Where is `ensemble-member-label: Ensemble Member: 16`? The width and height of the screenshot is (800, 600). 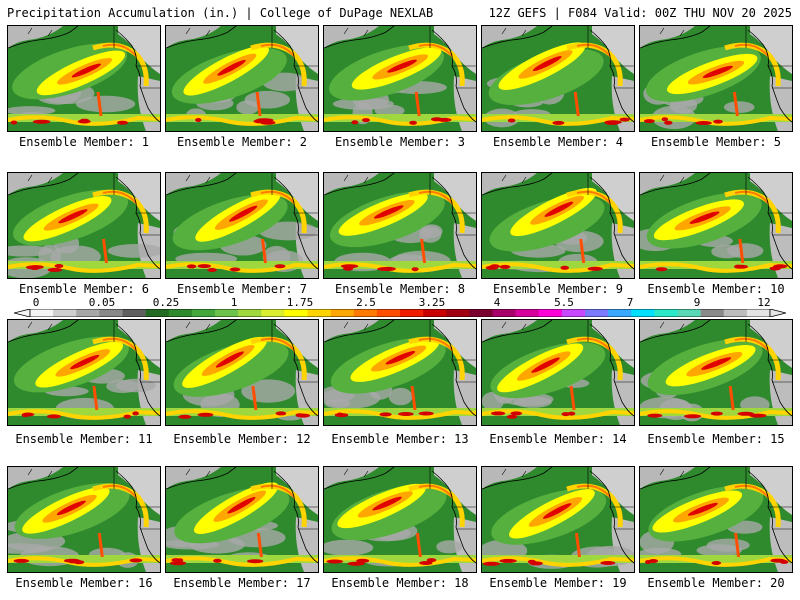 ensemble-member-label: Ensemble Member: 16 is located at coordinates (84, 583).